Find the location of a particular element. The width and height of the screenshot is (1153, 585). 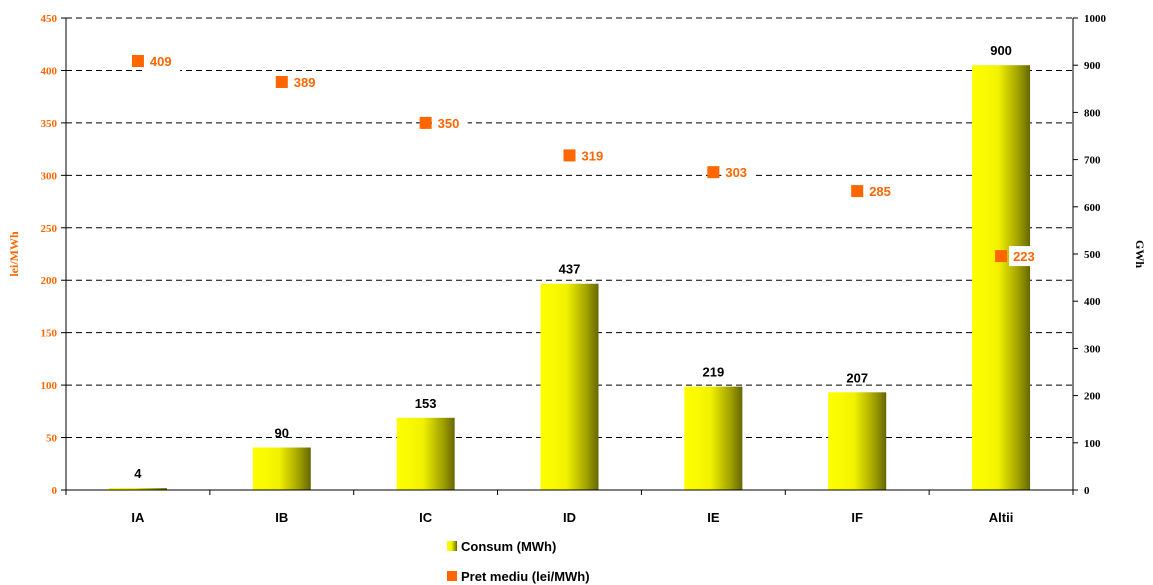

price-point-label: 303 is located at coordinates (736, 172).